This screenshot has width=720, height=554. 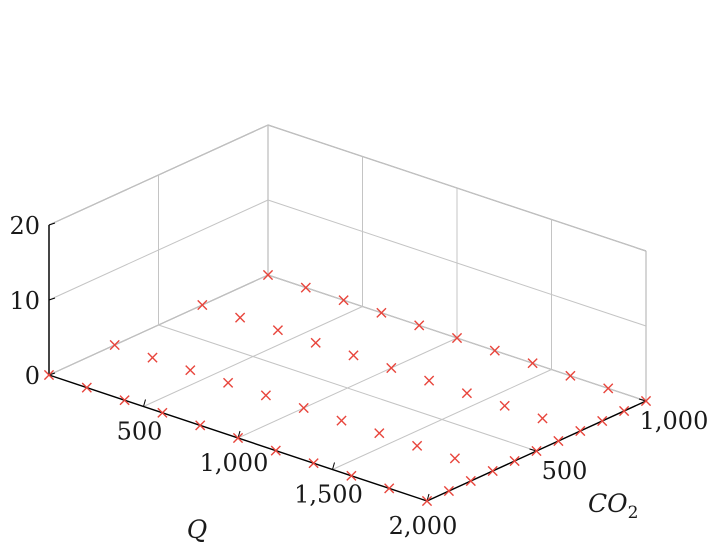 What do you see at coordinates (32, 376) in the screenshot?
I see `z-tick-label: 0` at bounding box center [32, 376].